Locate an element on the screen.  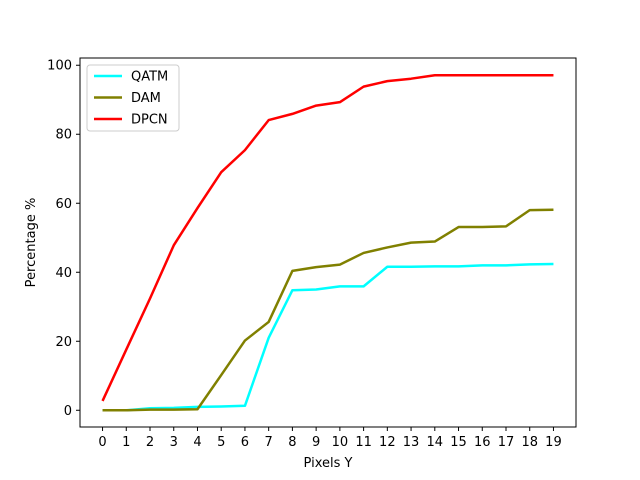
x-tick-label: 11 is located at coordinates (363, 442).